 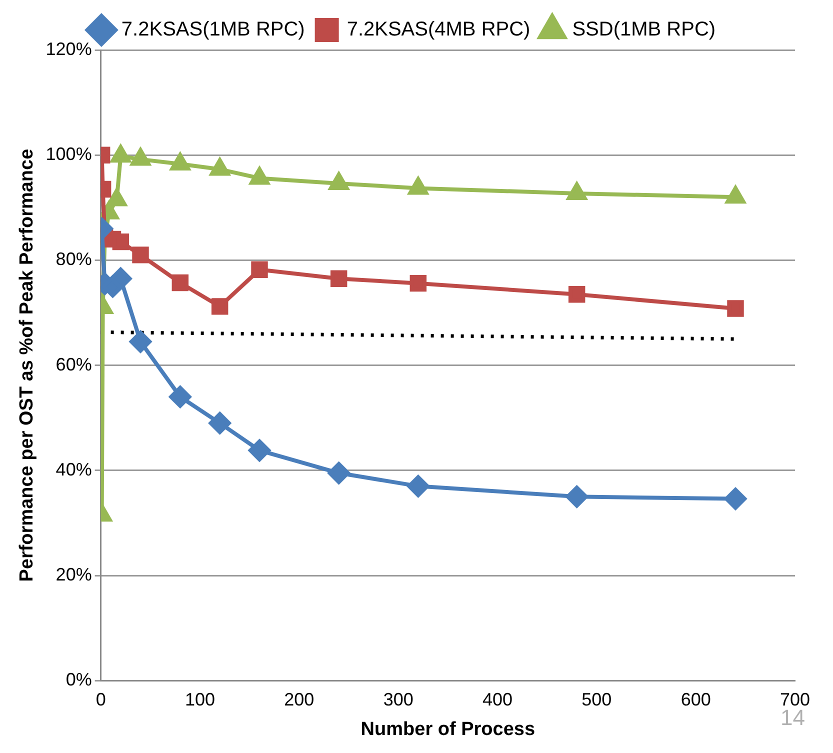 What do you see at coordinates (398, 699) in the screenshot?
I see `x-tick-label: 300` at bounding box center [398, 699].